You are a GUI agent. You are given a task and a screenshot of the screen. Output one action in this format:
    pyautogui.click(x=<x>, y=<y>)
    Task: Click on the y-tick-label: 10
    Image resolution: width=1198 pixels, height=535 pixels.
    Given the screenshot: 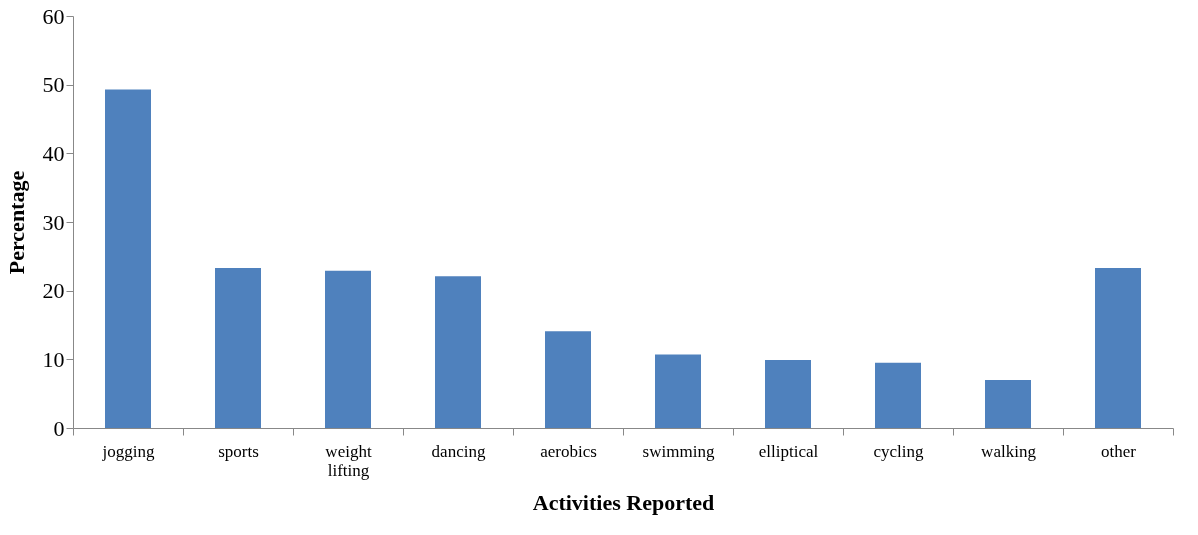 What is the action you would take?
    pyautogui.click(x=53, y=359)
    